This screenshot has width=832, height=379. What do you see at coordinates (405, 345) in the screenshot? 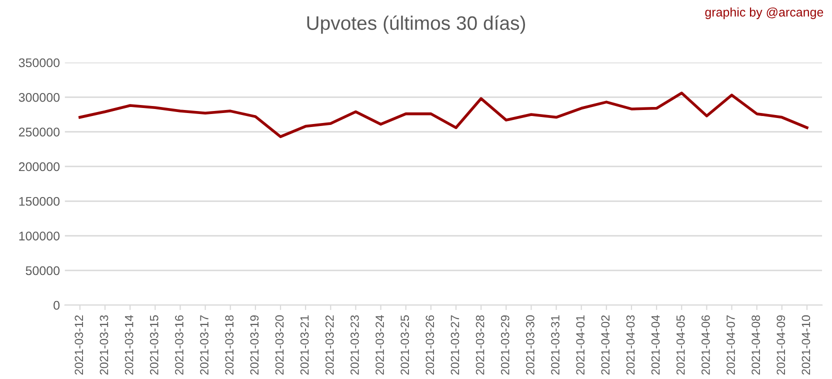
I see `x-tick-label: 2021-03-25` at bounding box center [405, 345].